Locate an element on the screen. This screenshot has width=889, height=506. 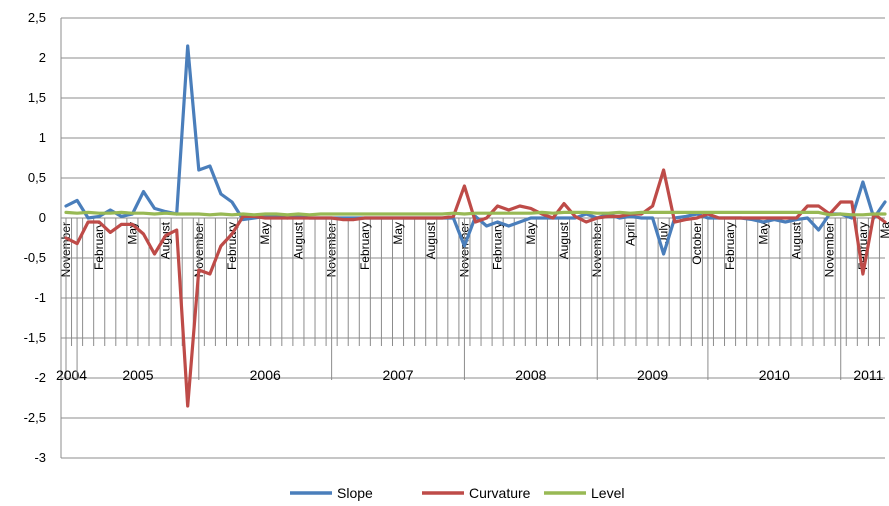
y-tick-label: 0,5 is located at coordinates (37, 177).